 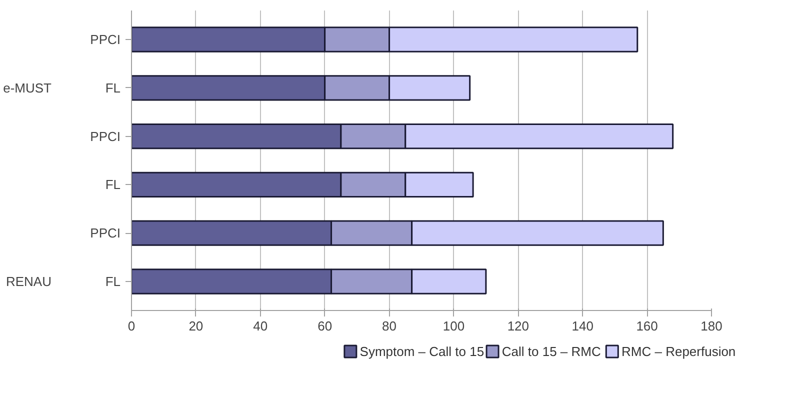 What do you see at coordinates (29, 281) in the screenshot?
I see `text: RENAU` at bounding box center [29, 281].